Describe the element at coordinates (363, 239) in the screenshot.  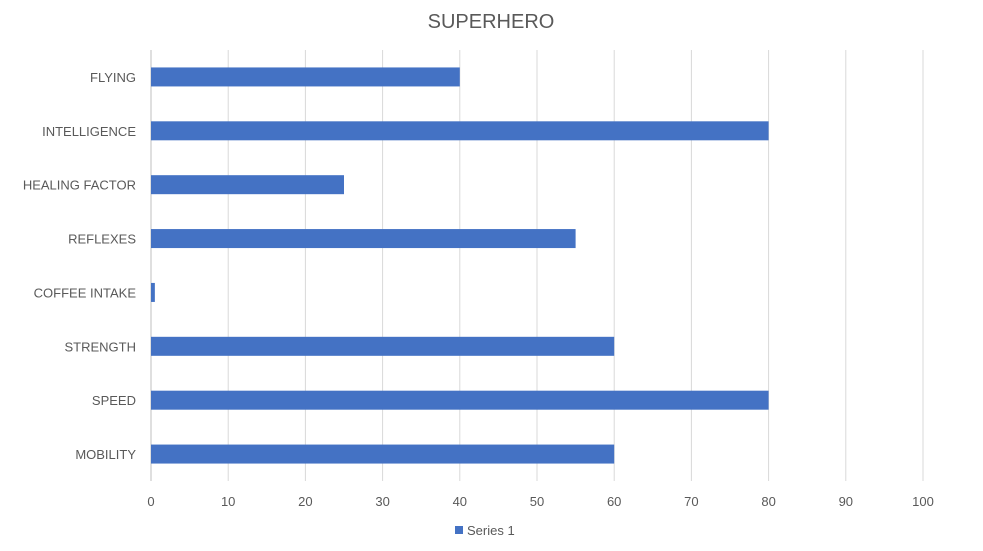
I see `bar-reflexes` at that location.